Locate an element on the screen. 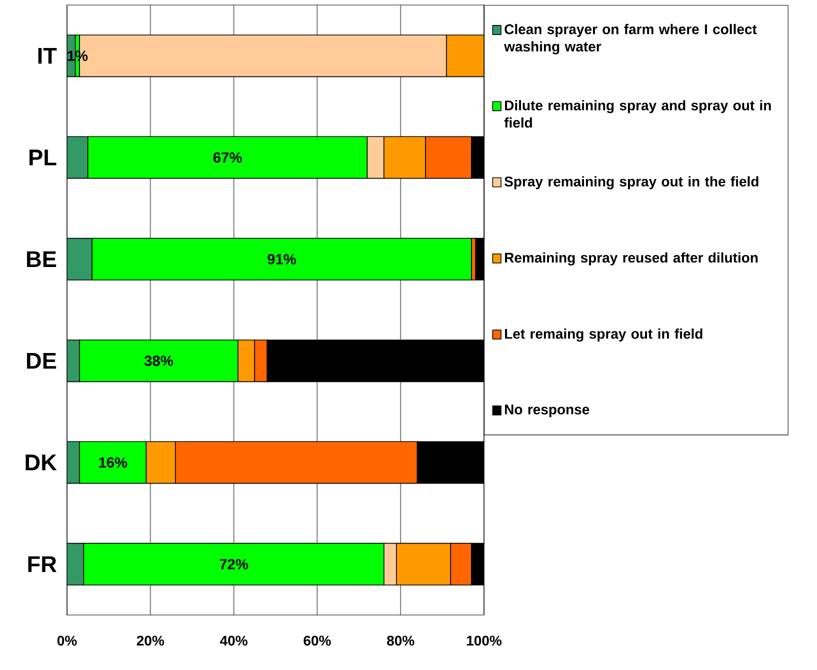 The image size is (817, 670). x-tick-label: 20% is located at coordinates (150, 641).